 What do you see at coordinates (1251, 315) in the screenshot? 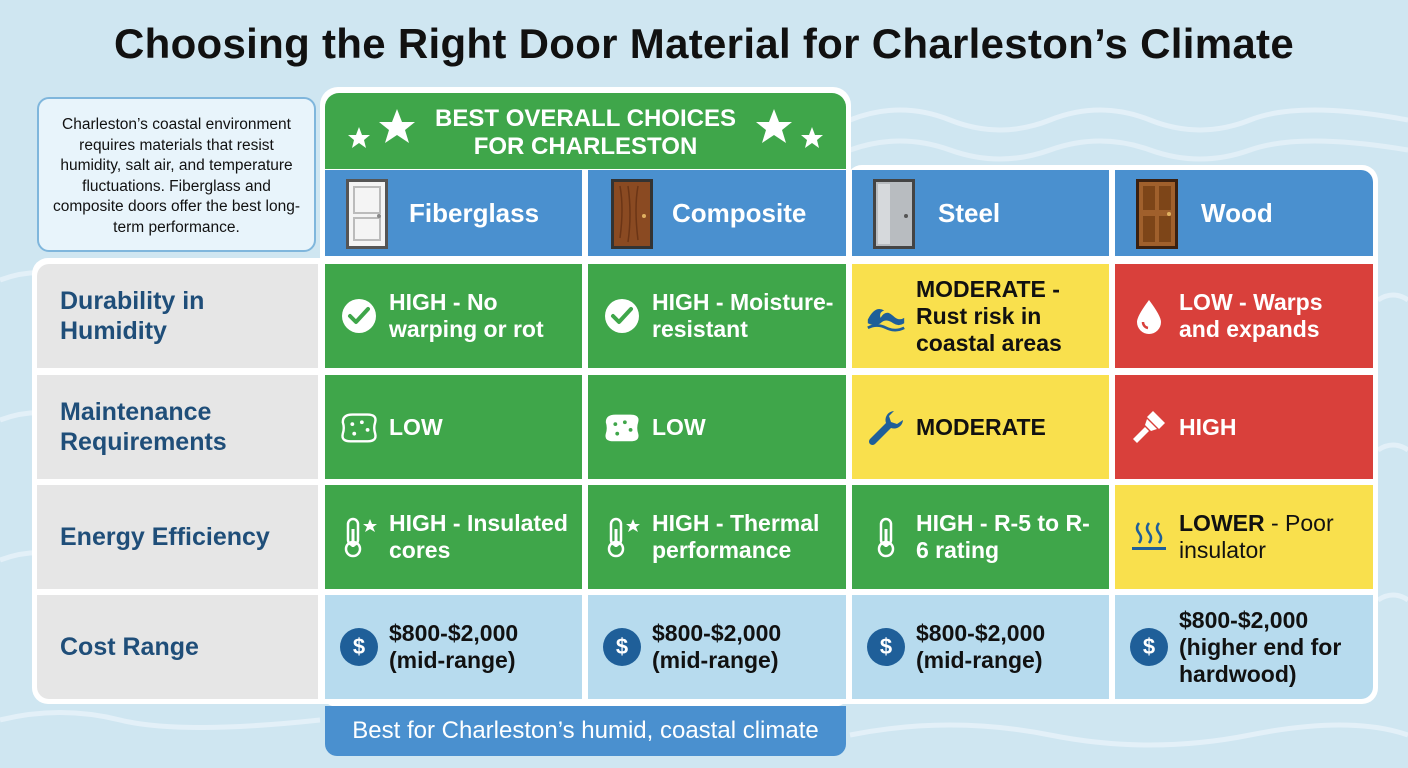
I see `cell-text: LOW - Warps and expands` at bounding box center [1251, 315].